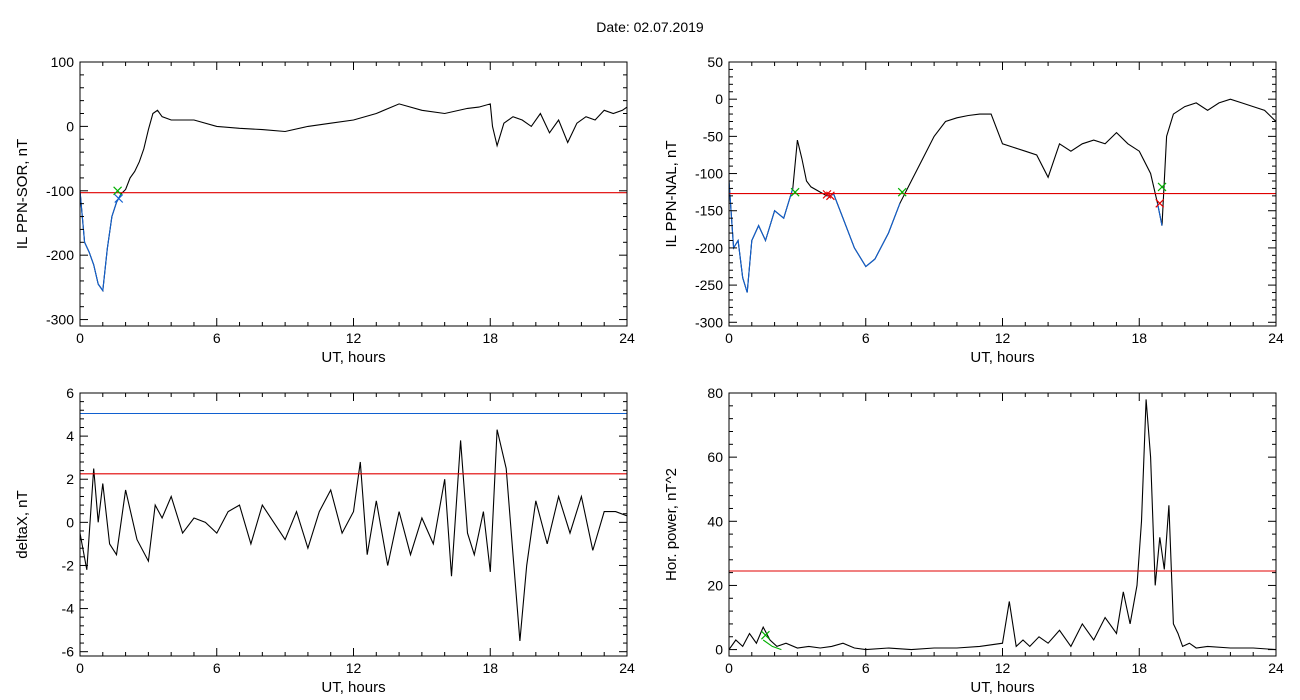 Image resolution: width=1300 pixels, height=700 pixels. What do you see at coordinates (70, 479) in the screenshot?
I see `y-tick-label: 2` at bounding box center [70, 479].